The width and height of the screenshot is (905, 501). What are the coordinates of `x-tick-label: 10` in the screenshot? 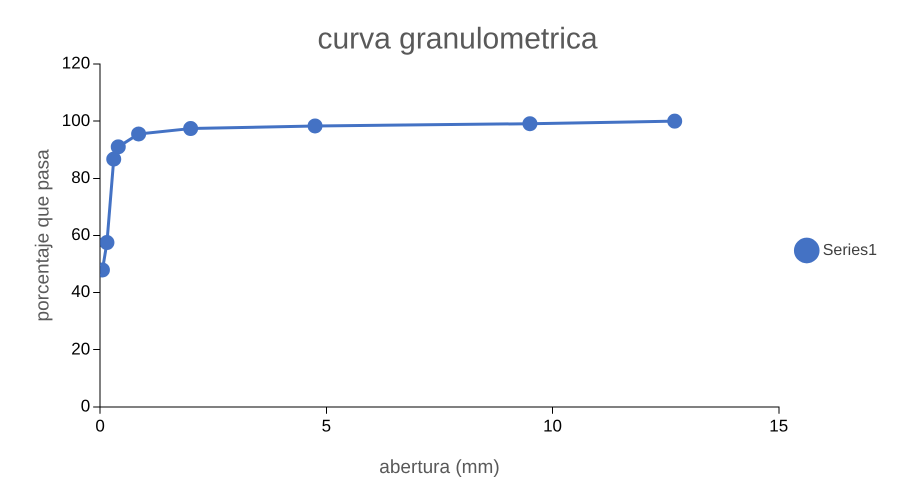 It's located at (552, 426).